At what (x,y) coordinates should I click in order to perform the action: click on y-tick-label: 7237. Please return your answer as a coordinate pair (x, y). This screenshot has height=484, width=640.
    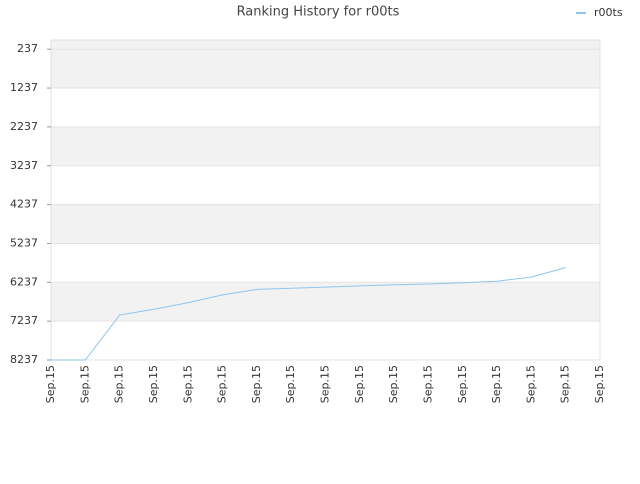
    Looking at the image, I should click on (24, 320).